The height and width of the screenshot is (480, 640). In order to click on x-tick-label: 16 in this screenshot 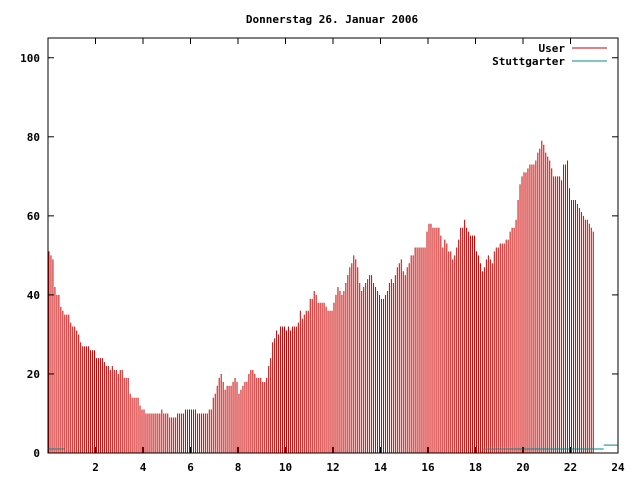, I will do `click(428, 467)`.